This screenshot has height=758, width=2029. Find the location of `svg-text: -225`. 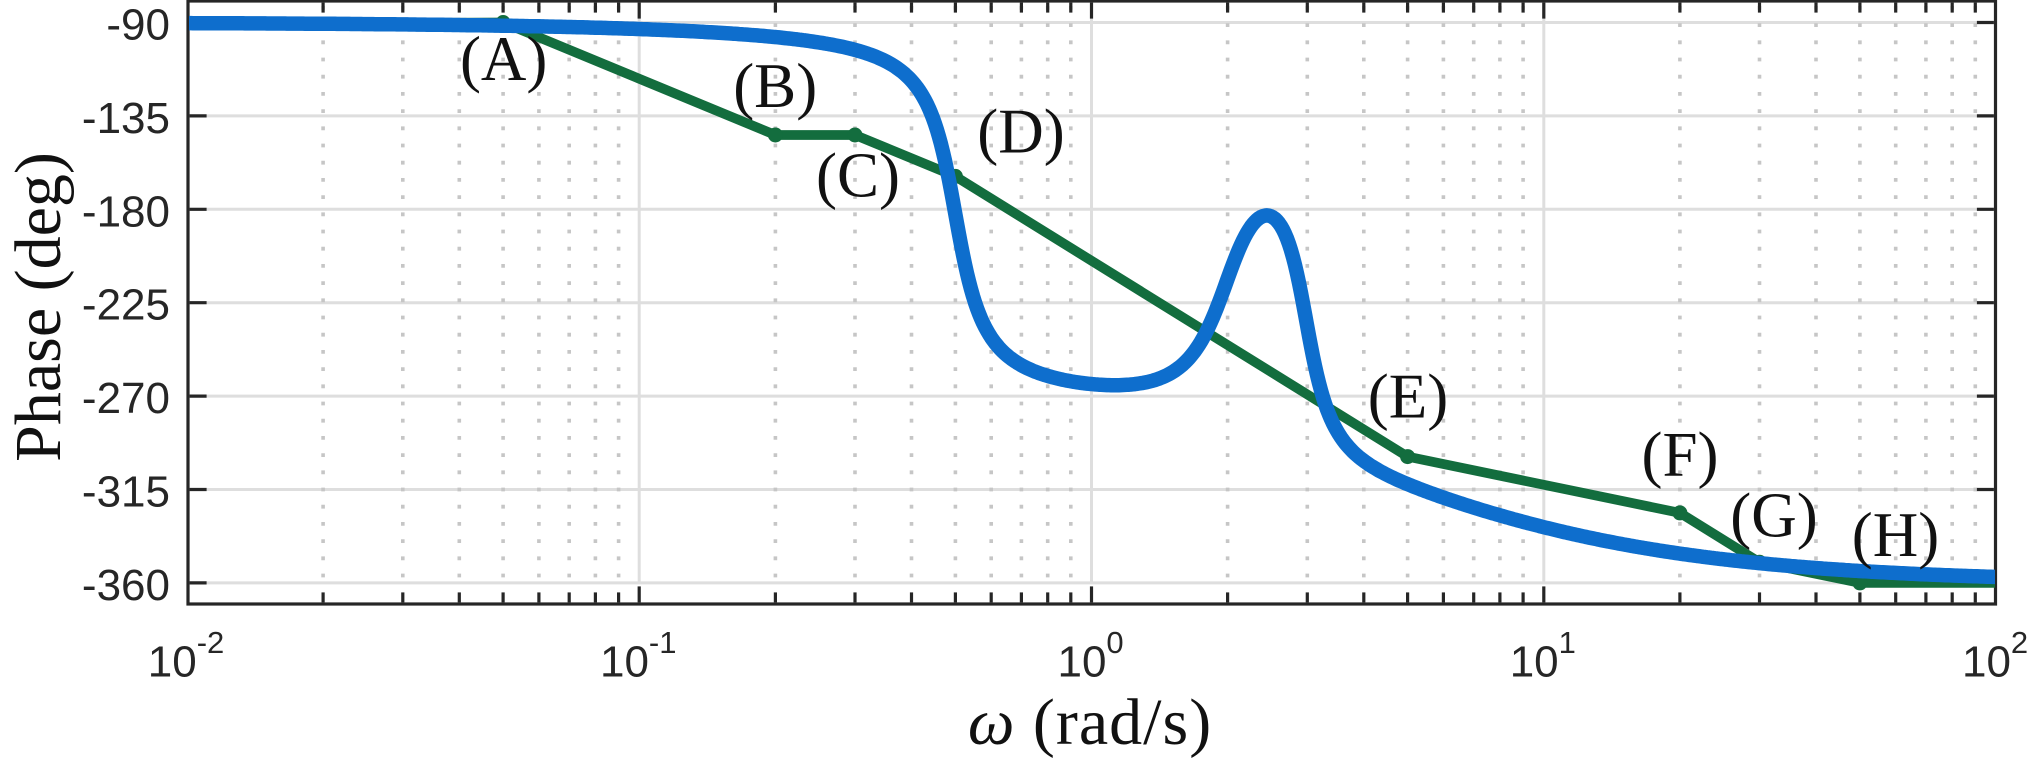

svg-text: -225 is located at coordinates (126, 305).